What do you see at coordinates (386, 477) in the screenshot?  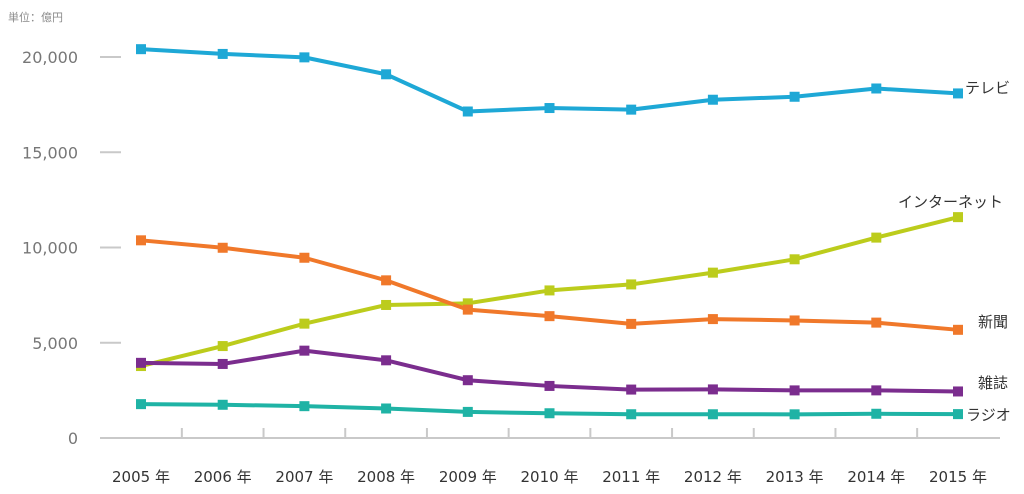 I see `x-tick-label: 2008 年` at bounding box center [386, 477].